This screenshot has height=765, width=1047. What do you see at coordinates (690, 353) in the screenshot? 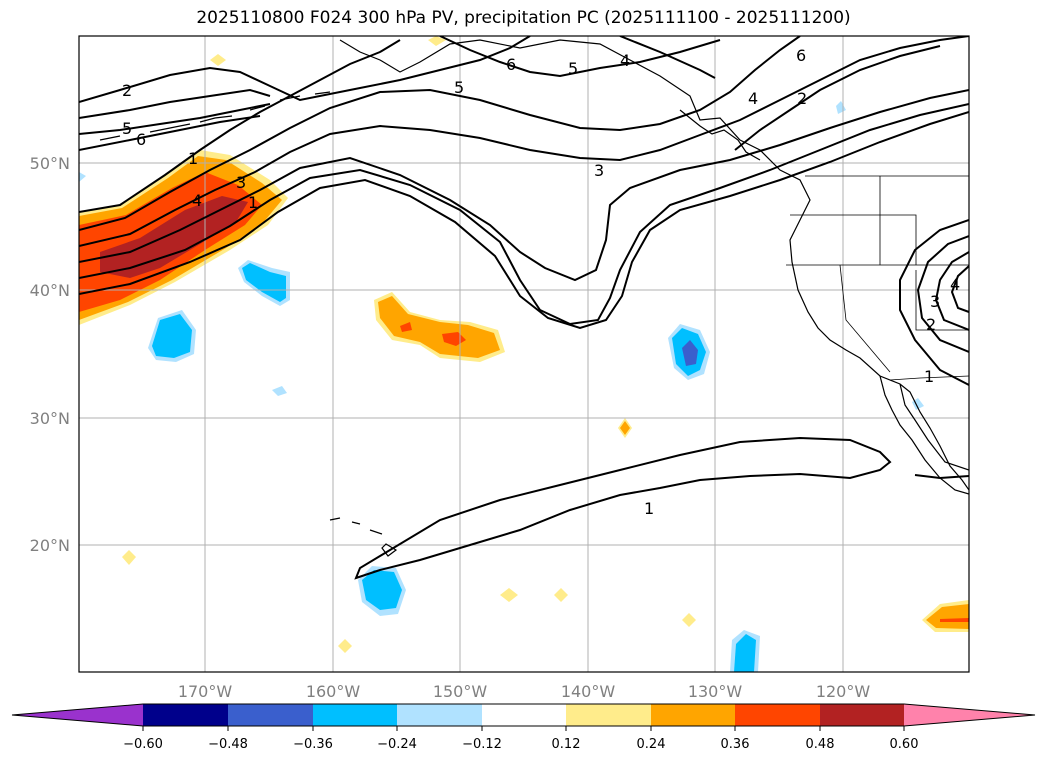
I see `precip-negative-core` at bounding box center [690, 353].